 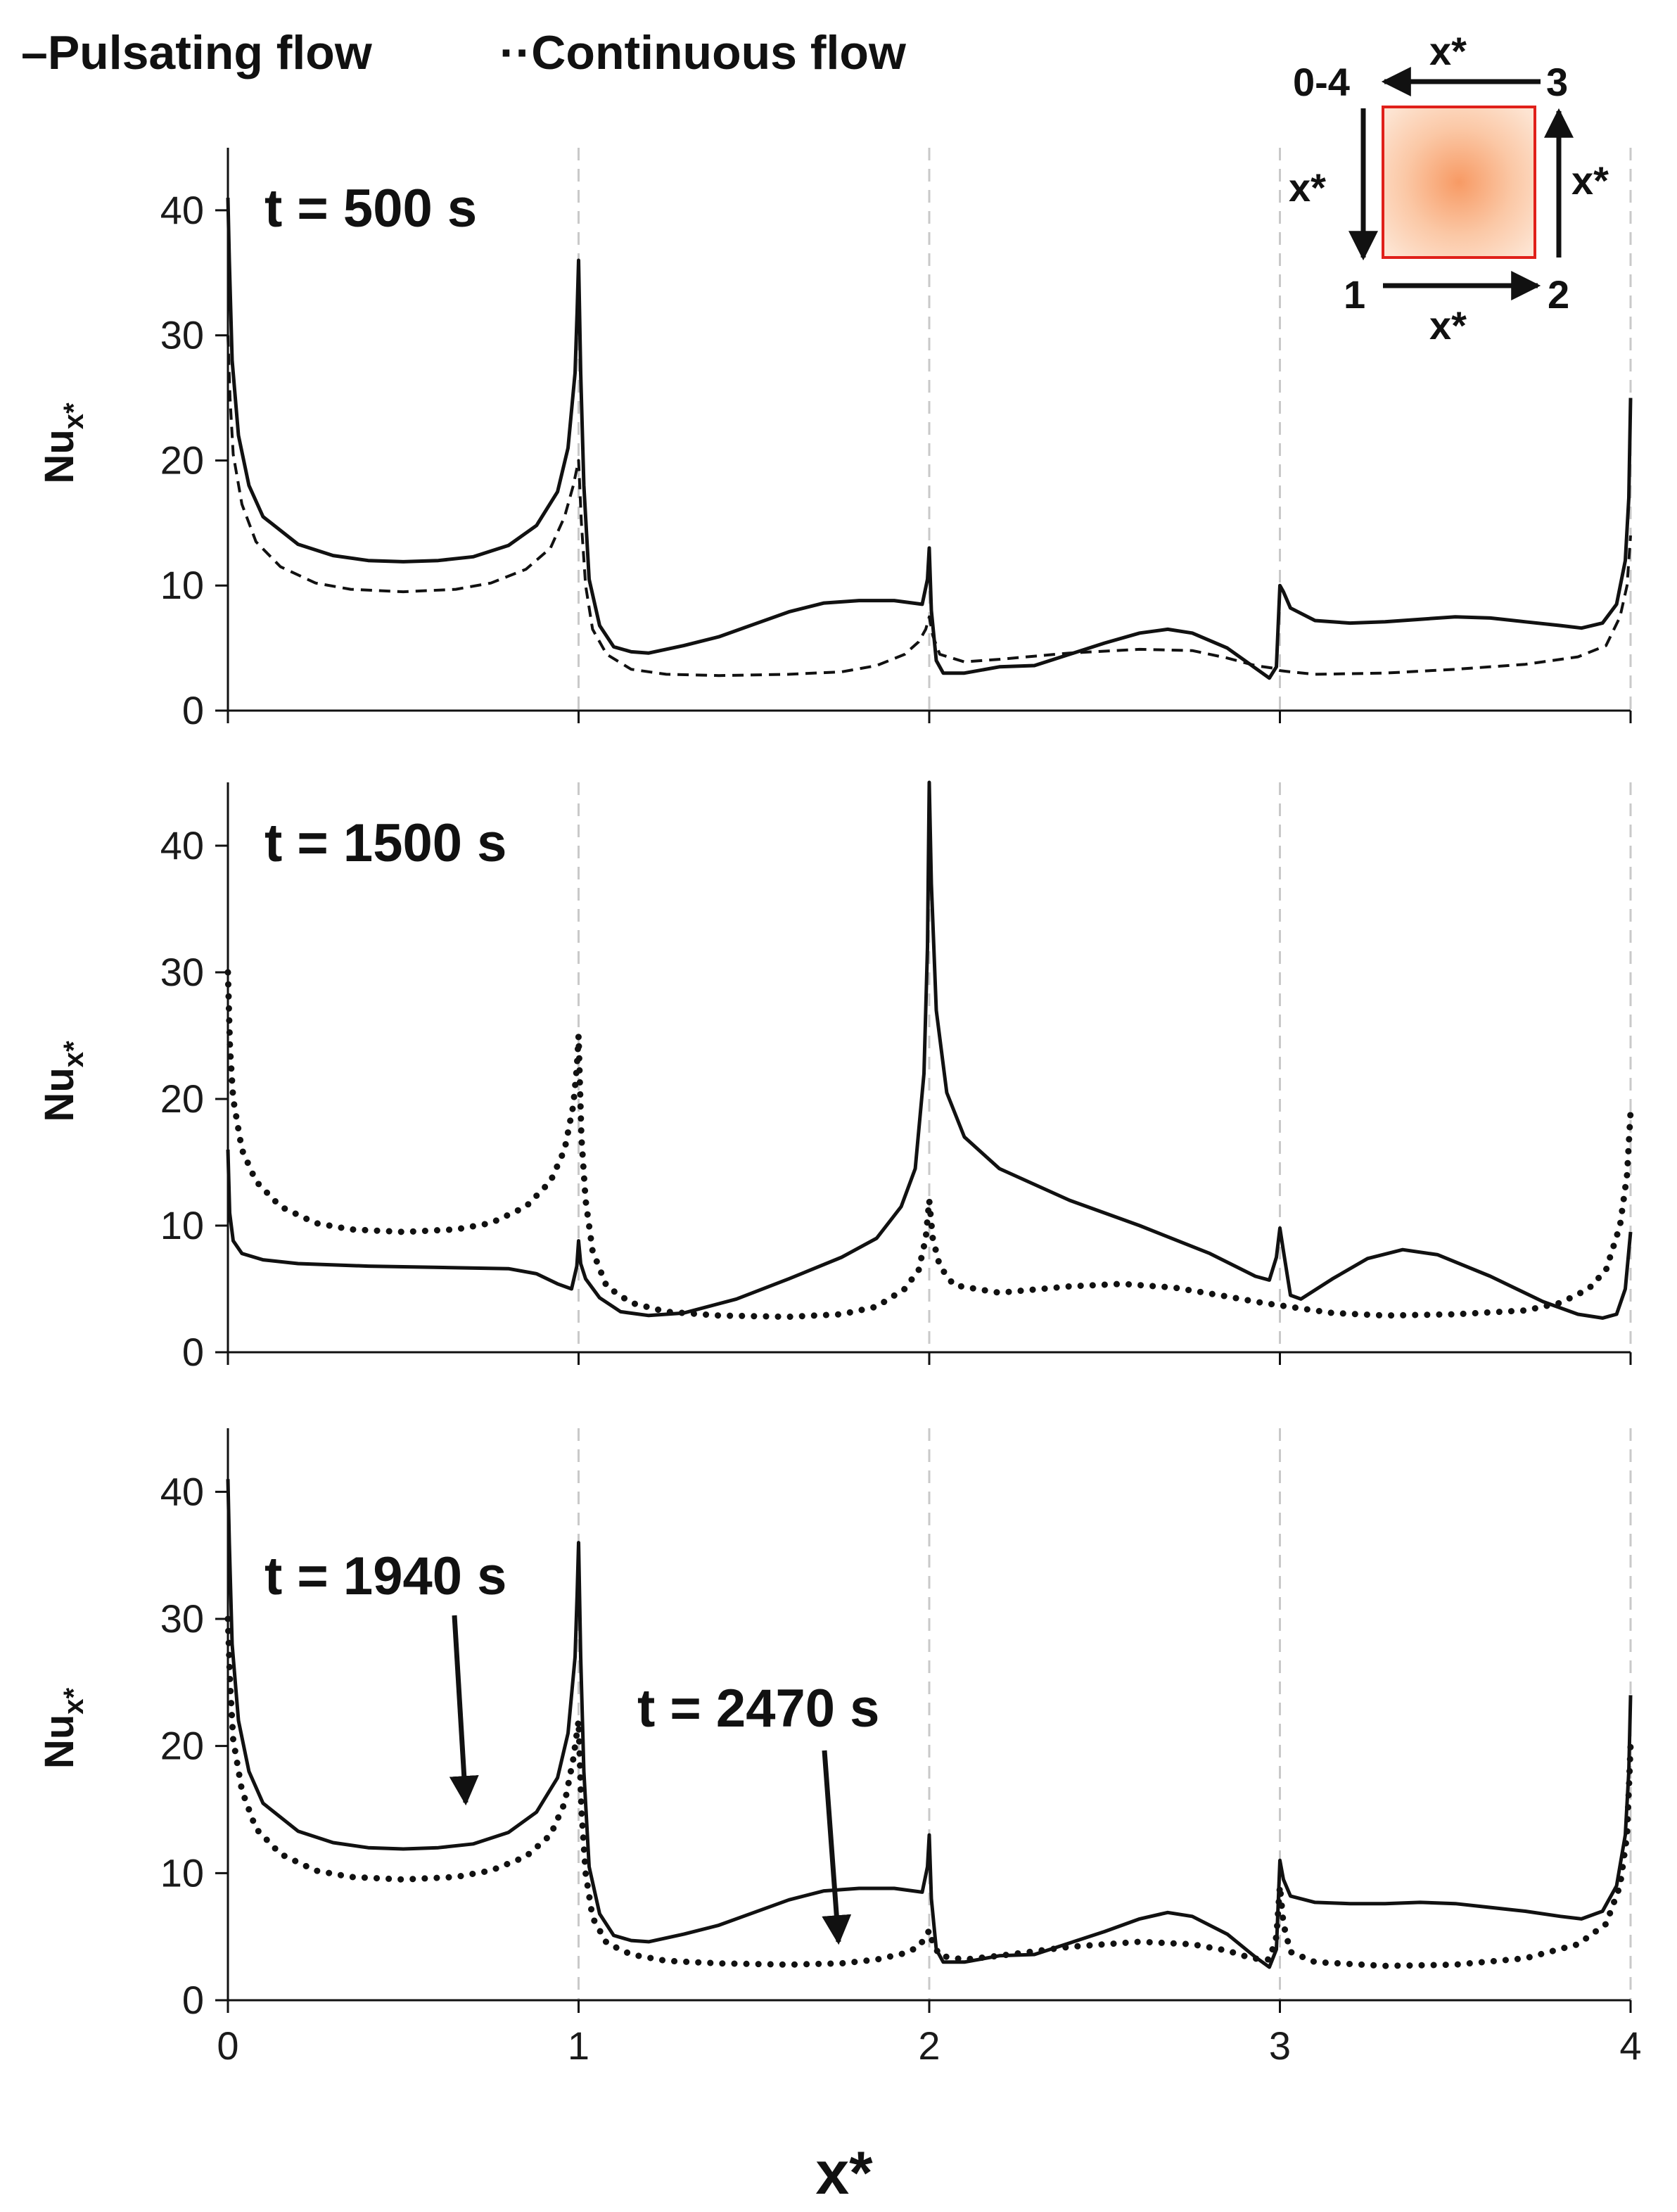 What do you see at coordinates (1280, 2046) in the screenshot?
I see `x-tick-label: 3` at bounding box center [1280, 2046].